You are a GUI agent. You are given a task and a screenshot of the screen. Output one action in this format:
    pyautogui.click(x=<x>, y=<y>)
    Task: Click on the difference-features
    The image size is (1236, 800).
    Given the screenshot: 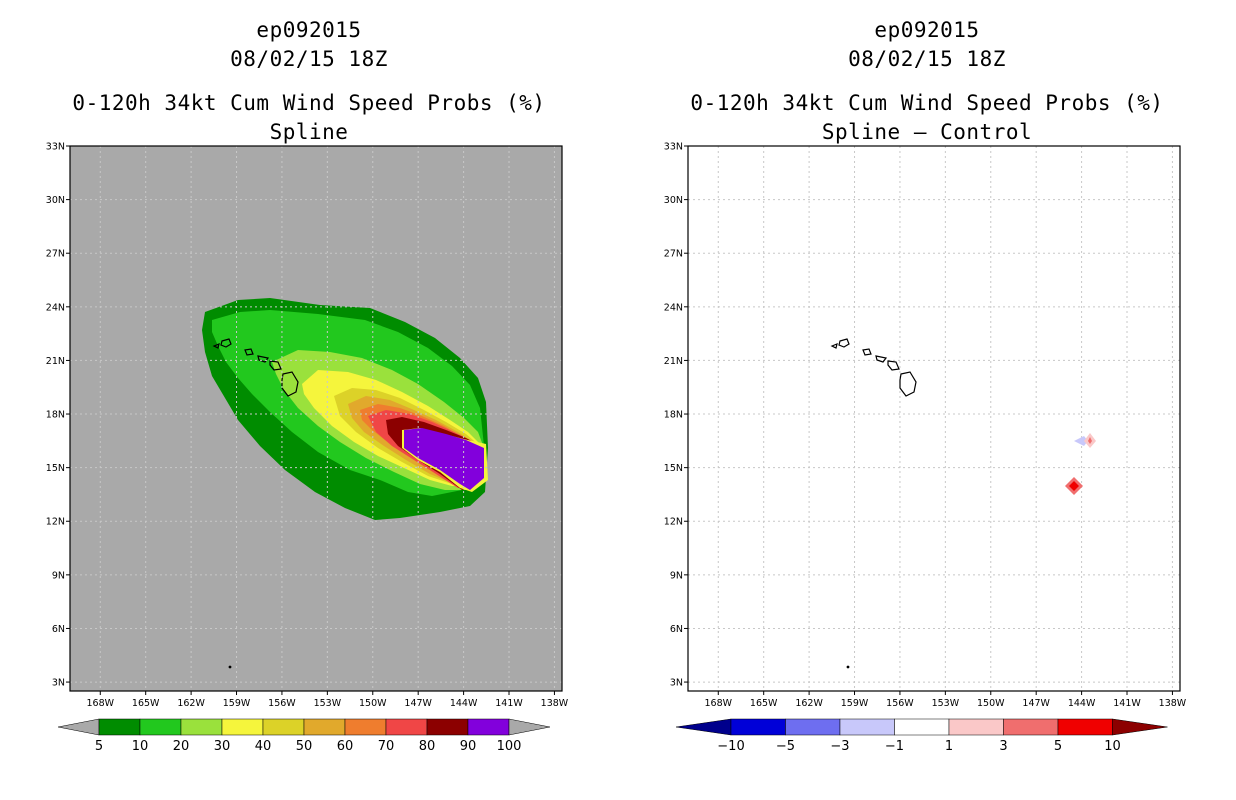 What is the action you would take?
    pyautogui.click(x=1080, y=464)
    